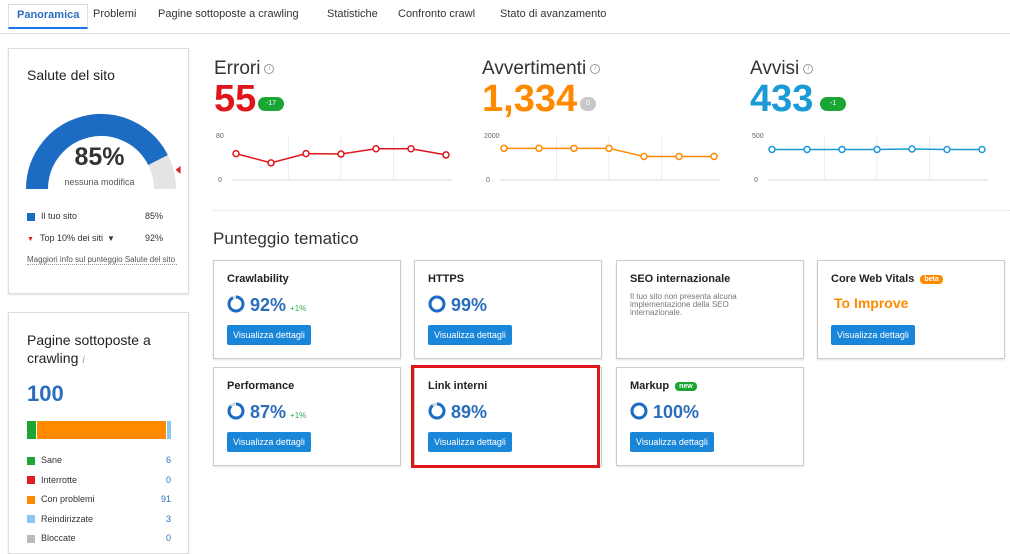 This screenshot has height=554, width=1010. Describe the element at coordinates (30, 239) in the screenshot. I see `triangle-down-icon: ▼` at that location.